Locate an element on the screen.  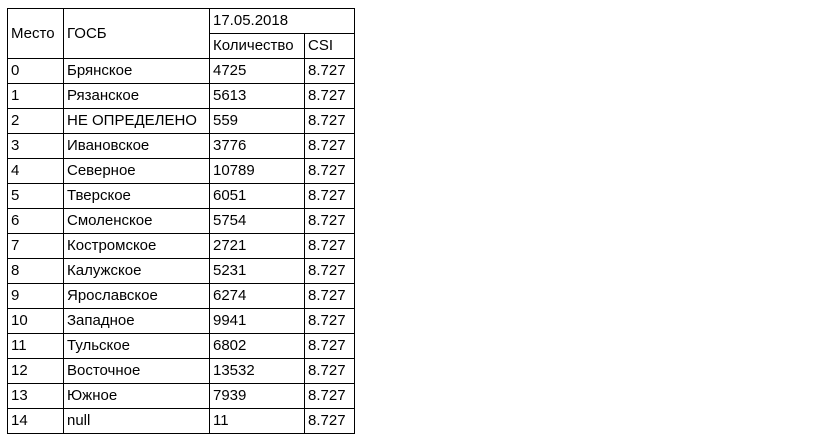
table-row: 4 Северное 10789 8.727 is located at coordinates (181, 171).